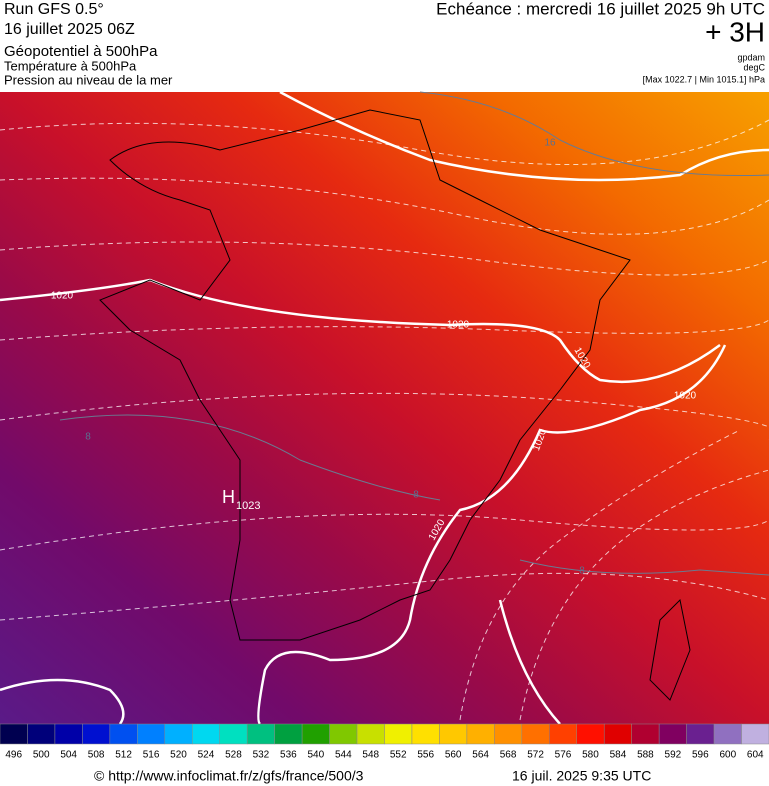 The height and width of the screenshot is (786, 769). What do you see at coordinates (178, 755) in the screenshot?
I see `colorbar-label: 520` at bounding box center [178, 755].